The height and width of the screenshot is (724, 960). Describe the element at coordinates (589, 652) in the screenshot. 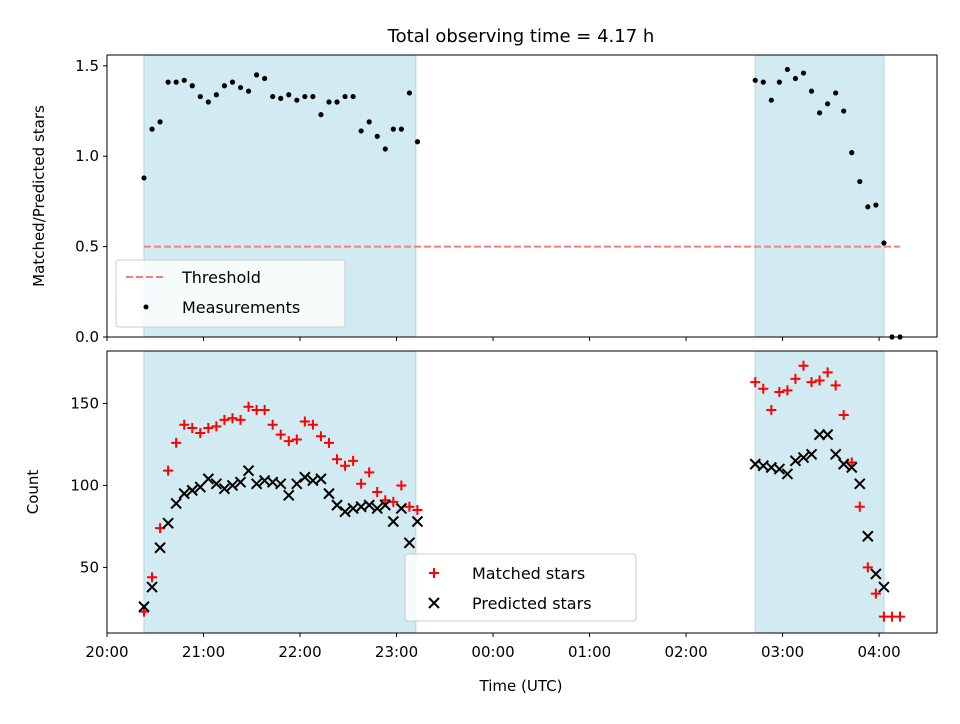

I see `x-tick-label: 01:00` at that location.